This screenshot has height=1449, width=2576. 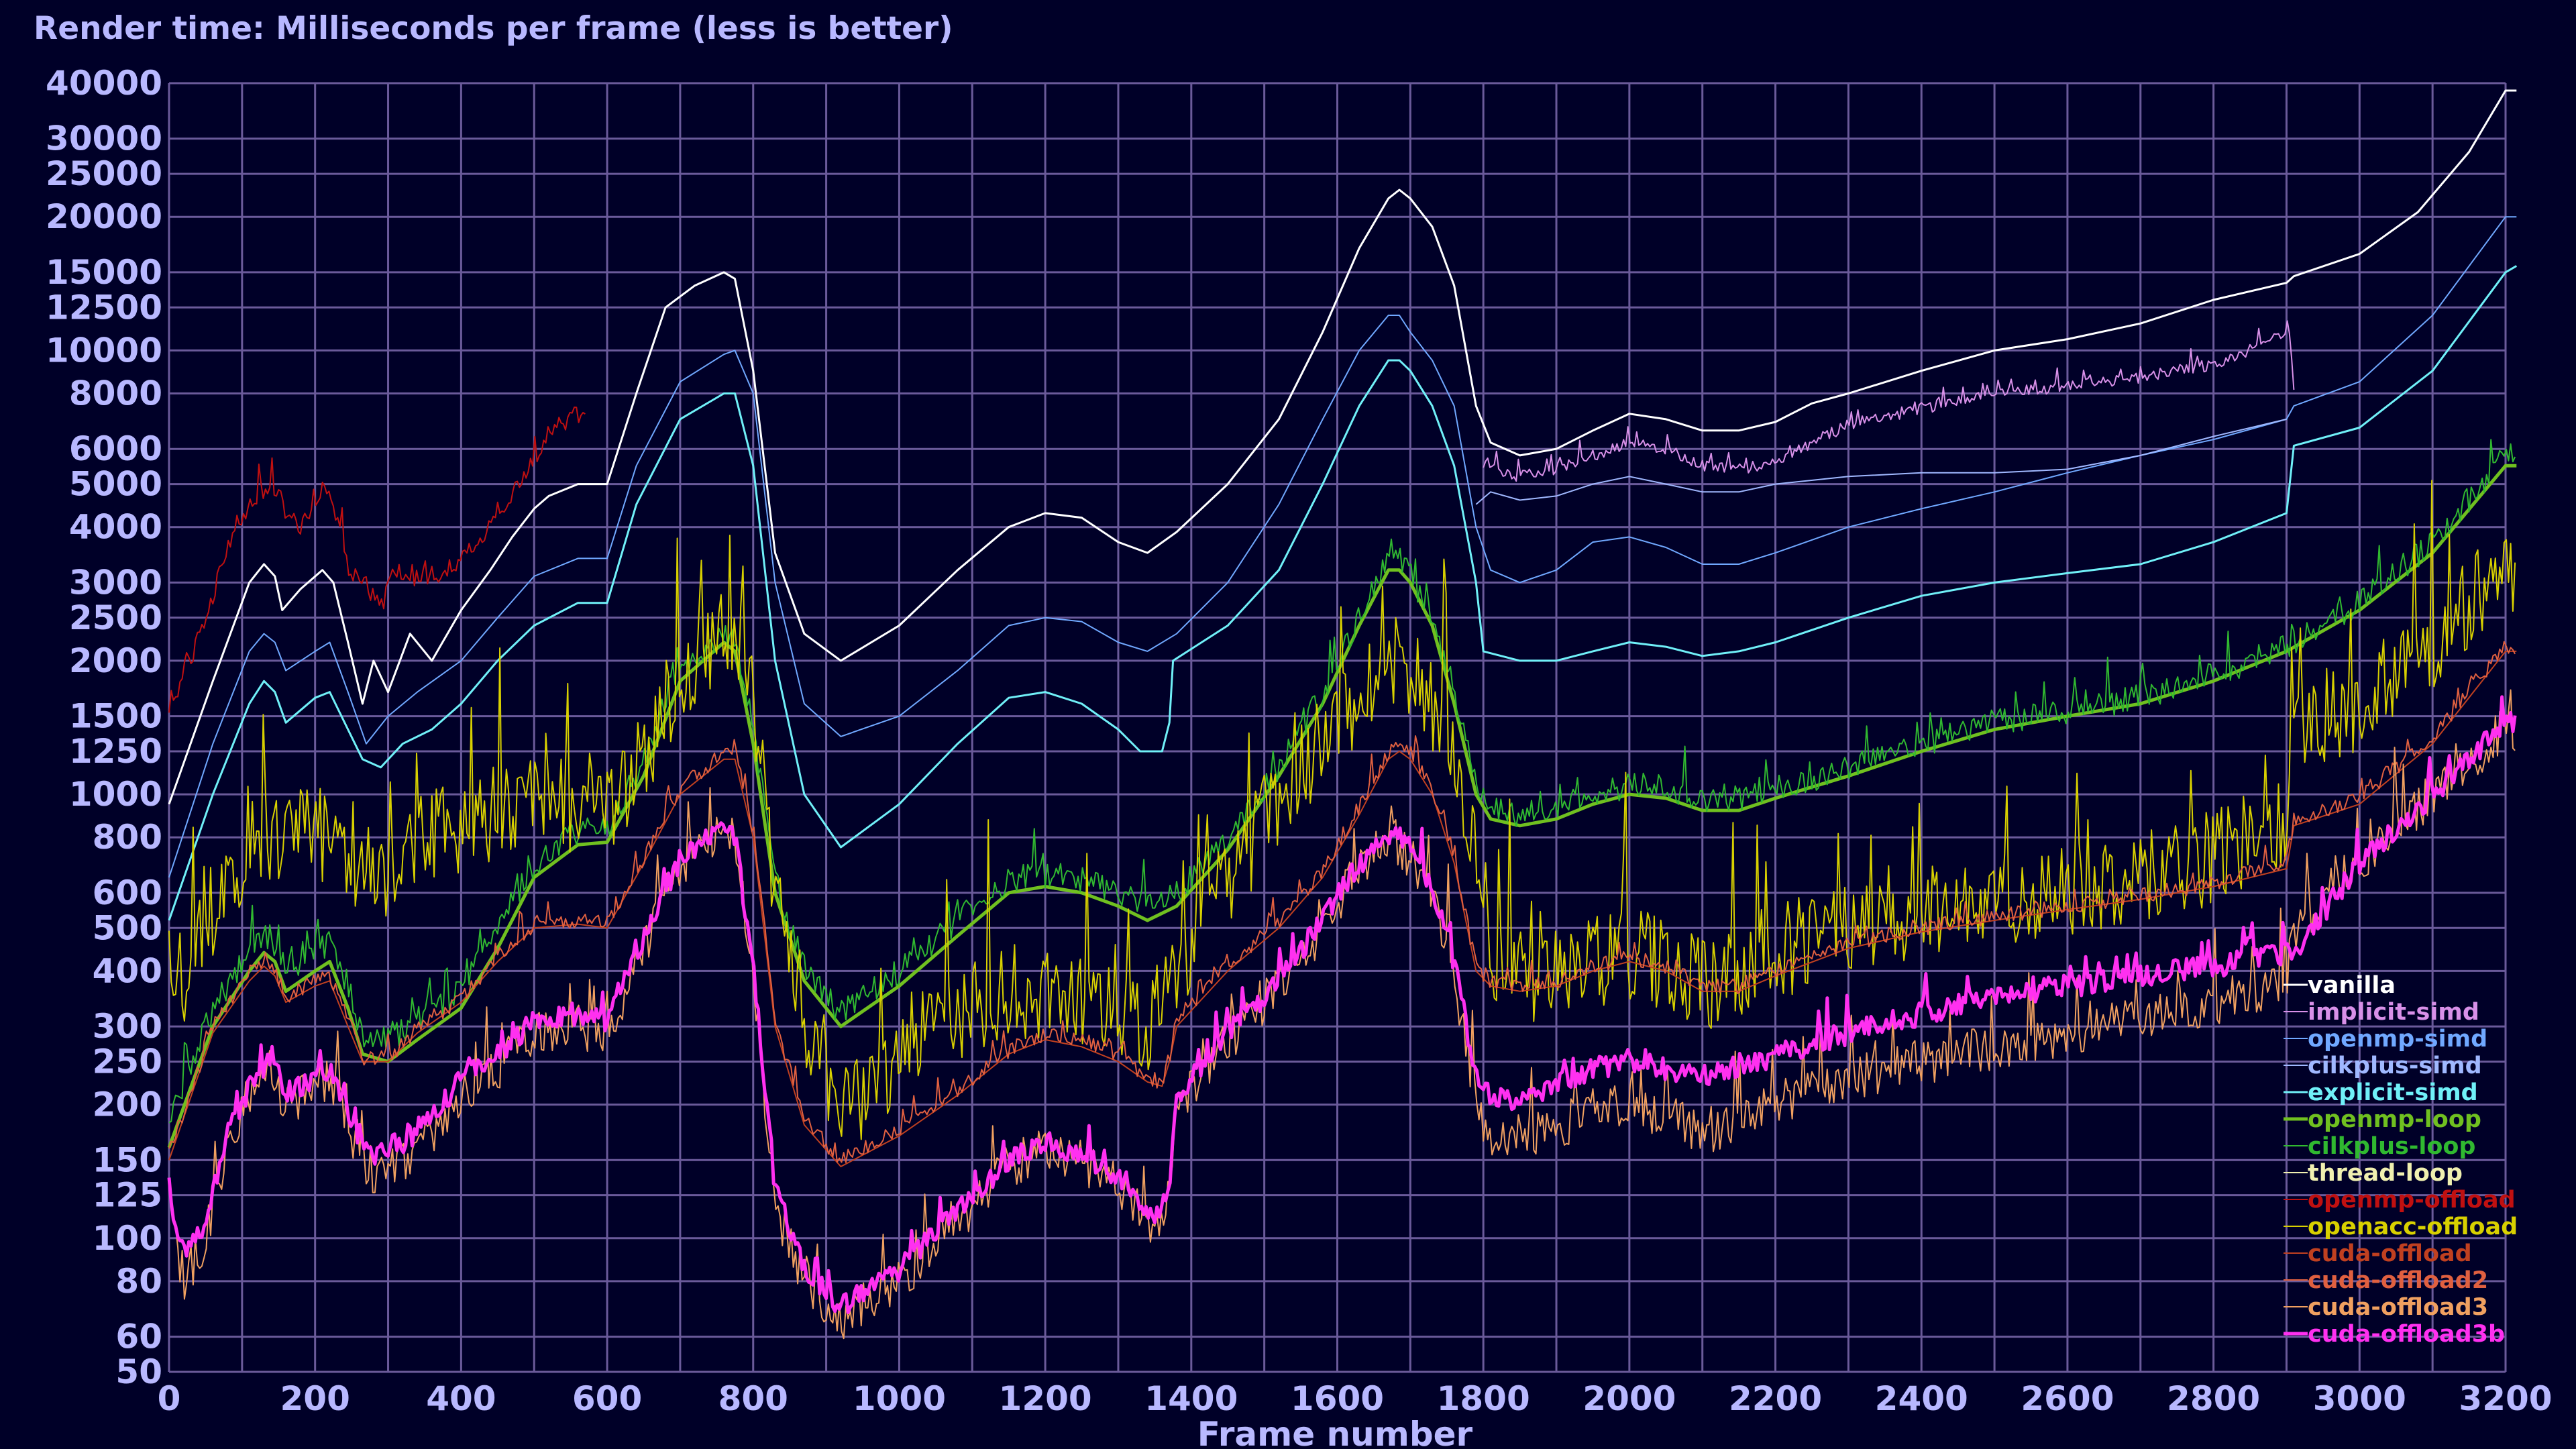 What do you see at coordinates (115, 660) in the screenshot?
I see `y-tick-label: 2000` at bounding box center [115, 660].